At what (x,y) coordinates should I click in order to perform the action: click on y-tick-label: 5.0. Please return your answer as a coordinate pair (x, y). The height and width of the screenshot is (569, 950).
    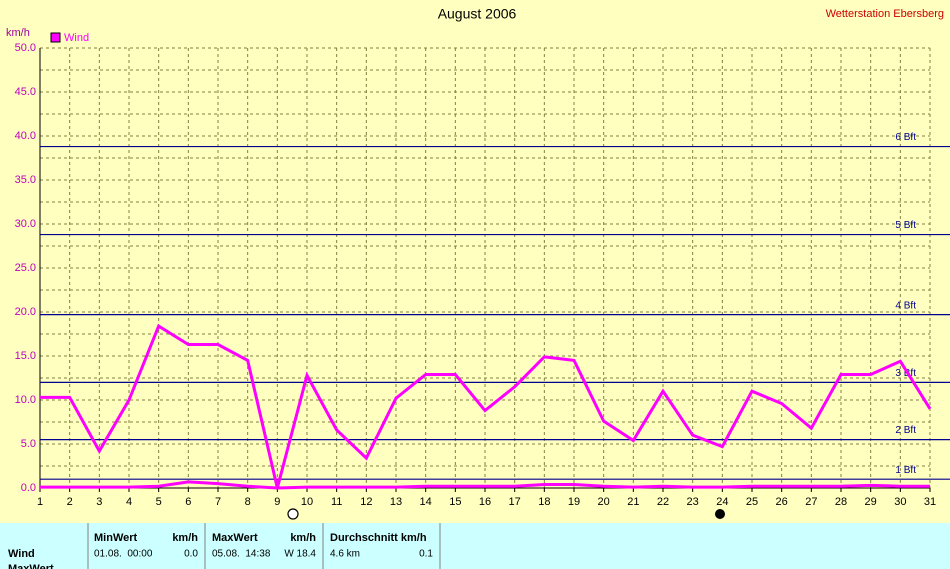
    Looking at the image, I should click on (28, 444).